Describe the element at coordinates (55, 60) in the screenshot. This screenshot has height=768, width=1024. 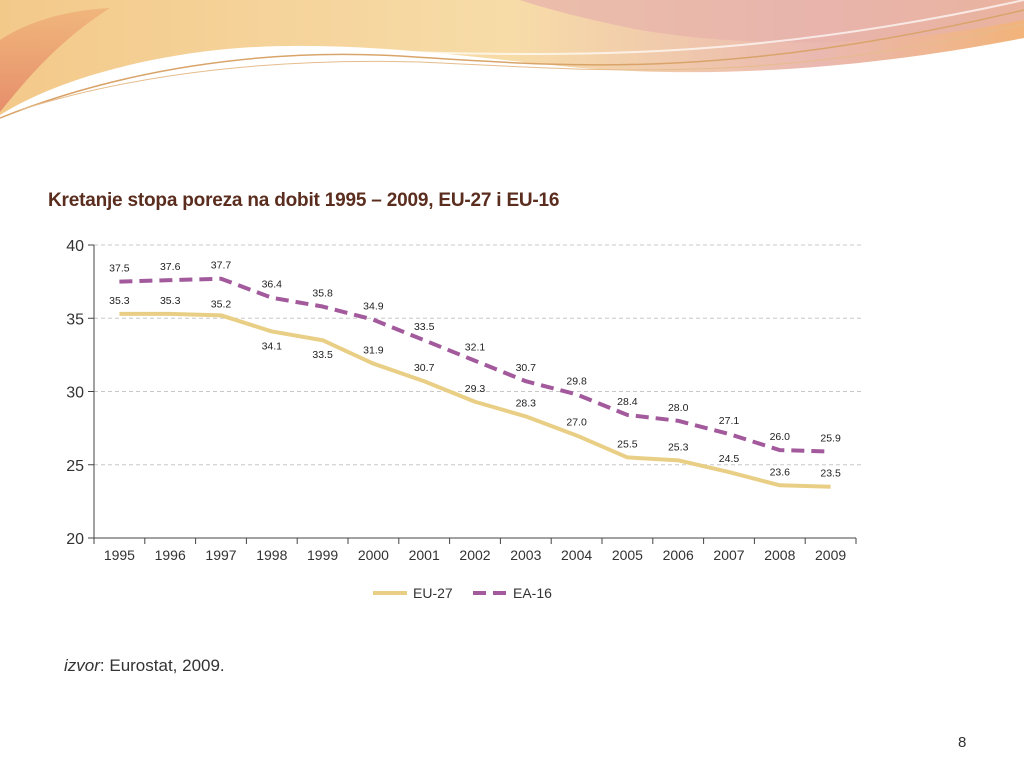
I see `header-corner-shape` at that location.